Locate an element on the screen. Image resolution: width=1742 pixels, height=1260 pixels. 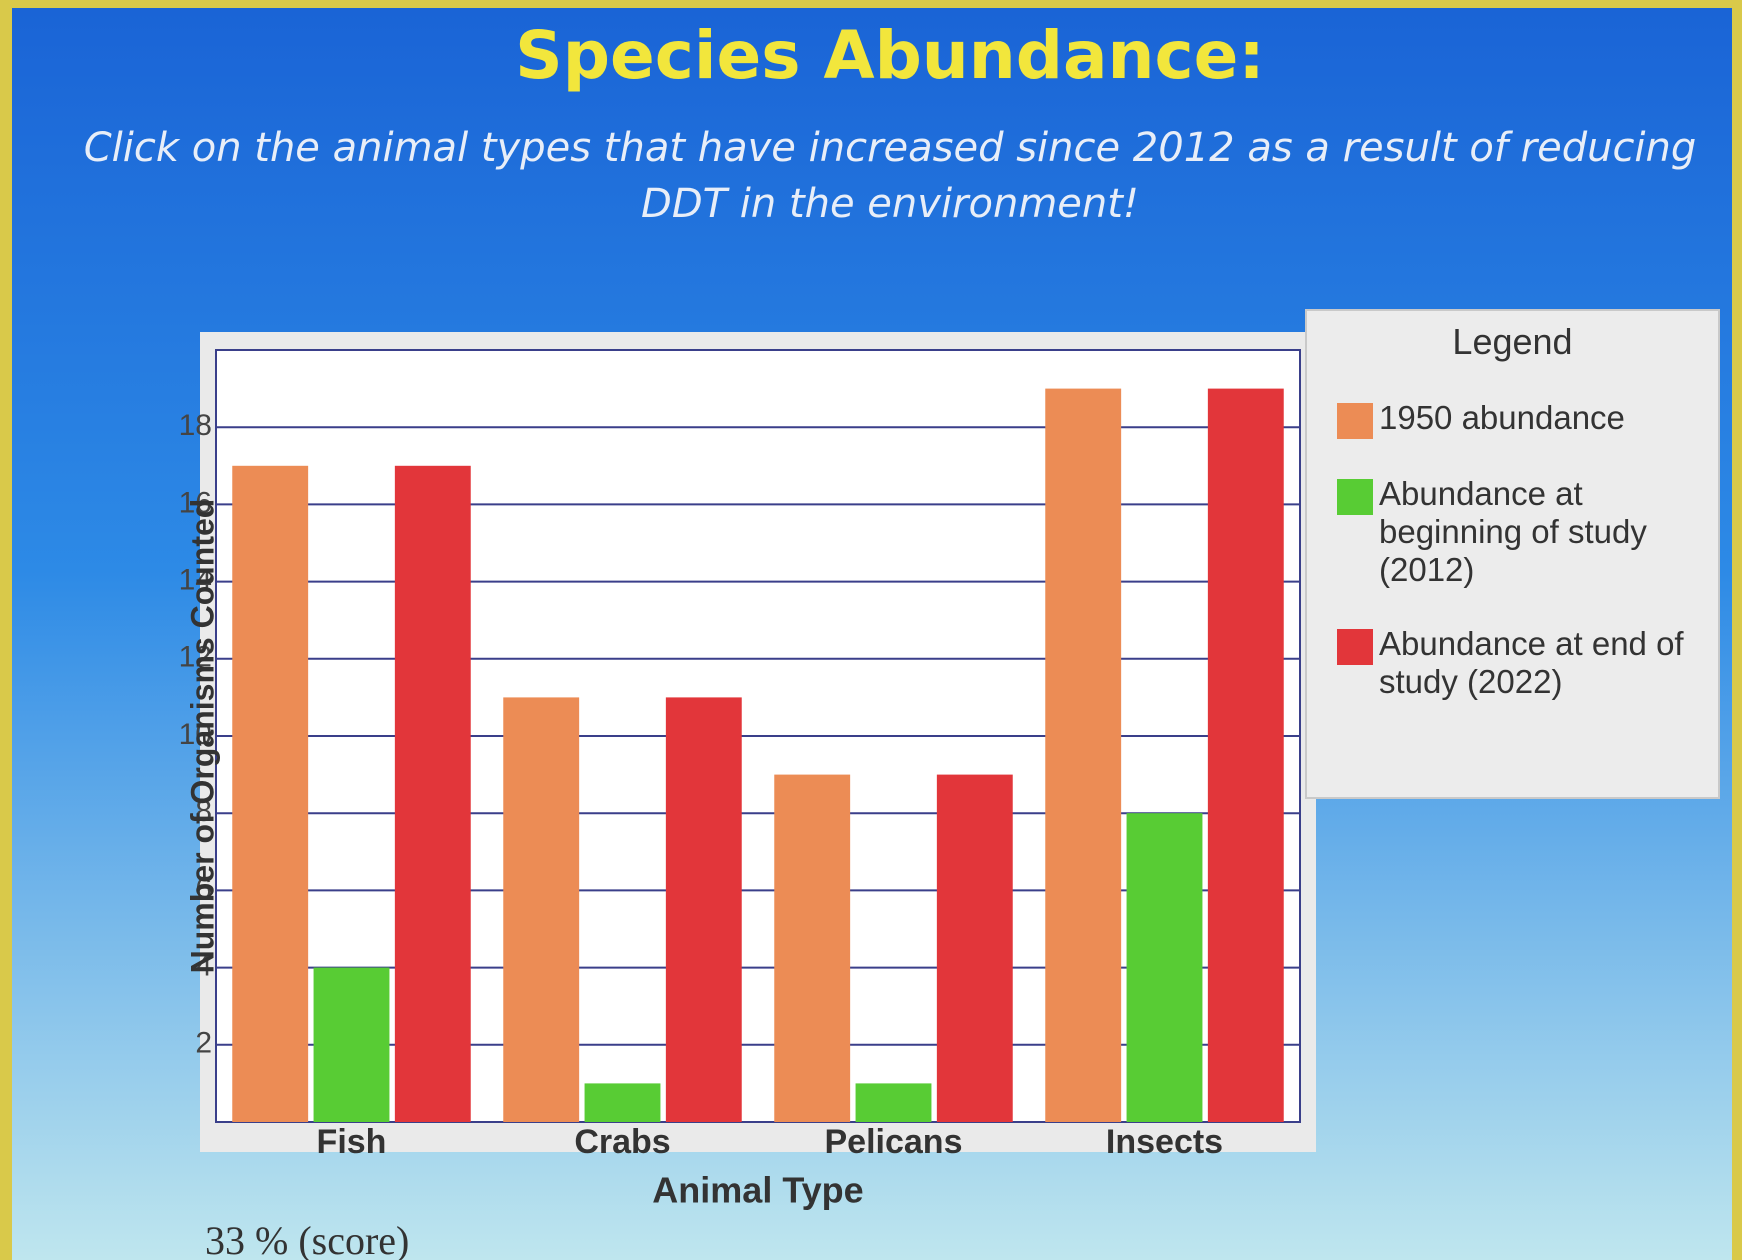
x-tick-label: Crabs is located at coordinates (622, 1142).